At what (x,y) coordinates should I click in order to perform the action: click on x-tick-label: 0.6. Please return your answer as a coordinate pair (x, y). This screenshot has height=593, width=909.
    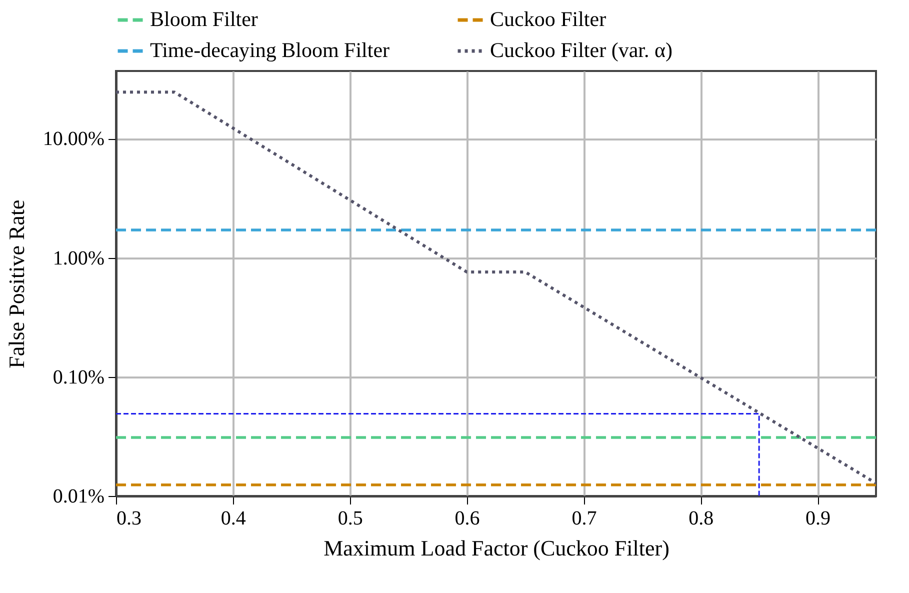
    Looking at the image, I should click on (467, 519).